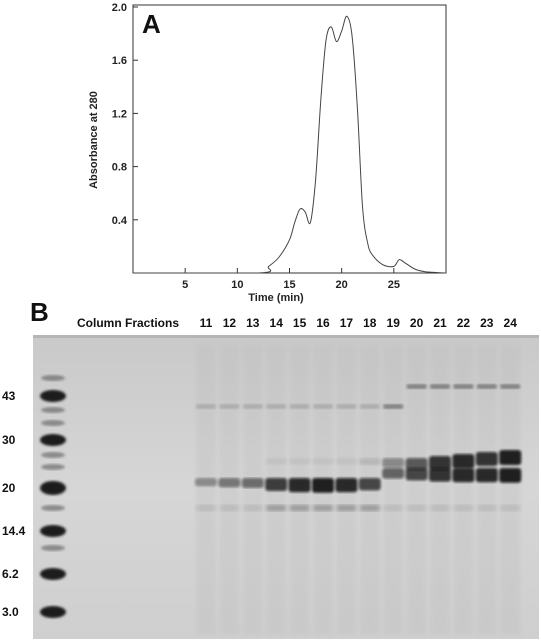 The width and height of the screenshot is (541, 641). Describe the element at coordinates (359, 323) in the screenshot. I see `fraction-labels: 11 12 13 14 15 16 17 18 19 20 21 22 23 24` at that location.